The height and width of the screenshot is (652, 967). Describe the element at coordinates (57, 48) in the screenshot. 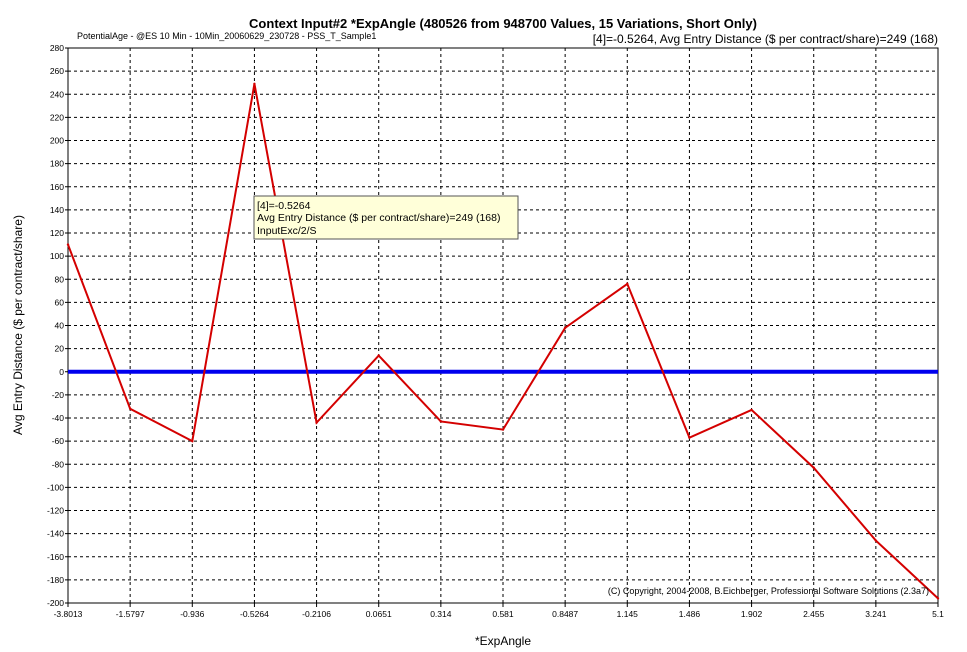

I see `y-tick-label-24: 280` at that location.